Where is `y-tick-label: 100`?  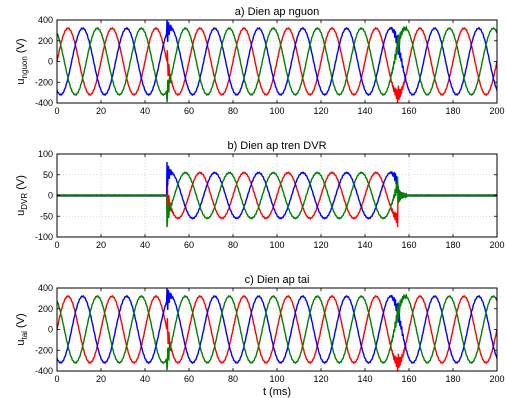 y-tick-label: 100 is located at coordinates (45, 154).